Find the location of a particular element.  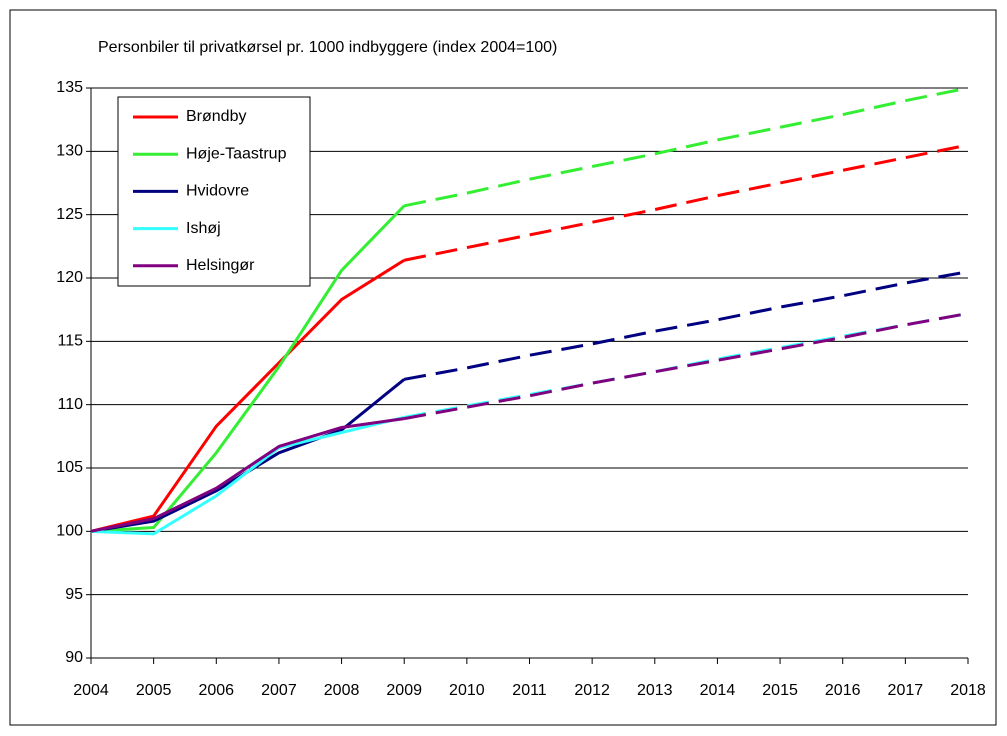

y-tick-label: 105 is located at coordinates (69, 467).